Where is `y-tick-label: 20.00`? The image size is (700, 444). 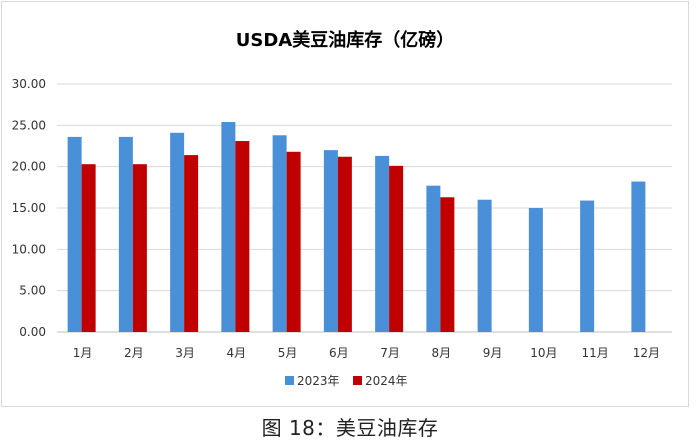 y-tick-label: 20.00 is located at coordinates (29, 167).